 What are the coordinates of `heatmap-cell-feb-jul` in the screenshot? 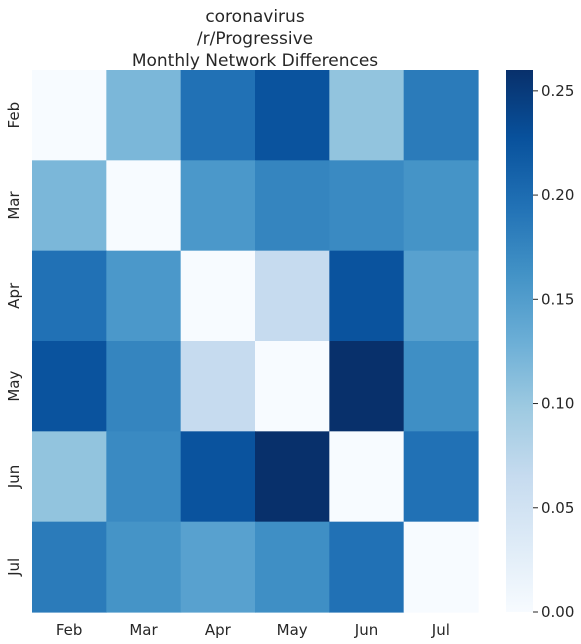 It's located at (441, 115).